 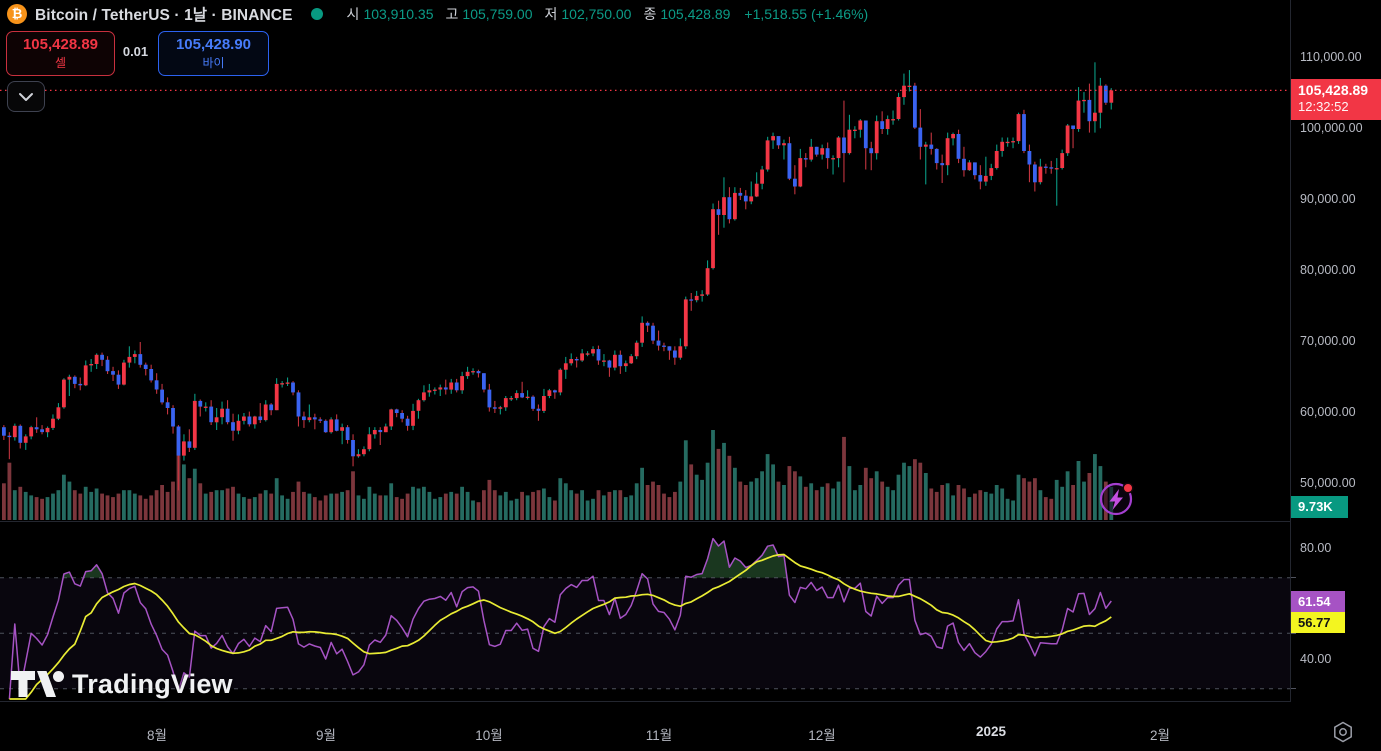 What do you see at coordinates (1328, 341) in the screenshot?
I see `price-scale-label: 70,000.00` at bounding box center [1328, 341].